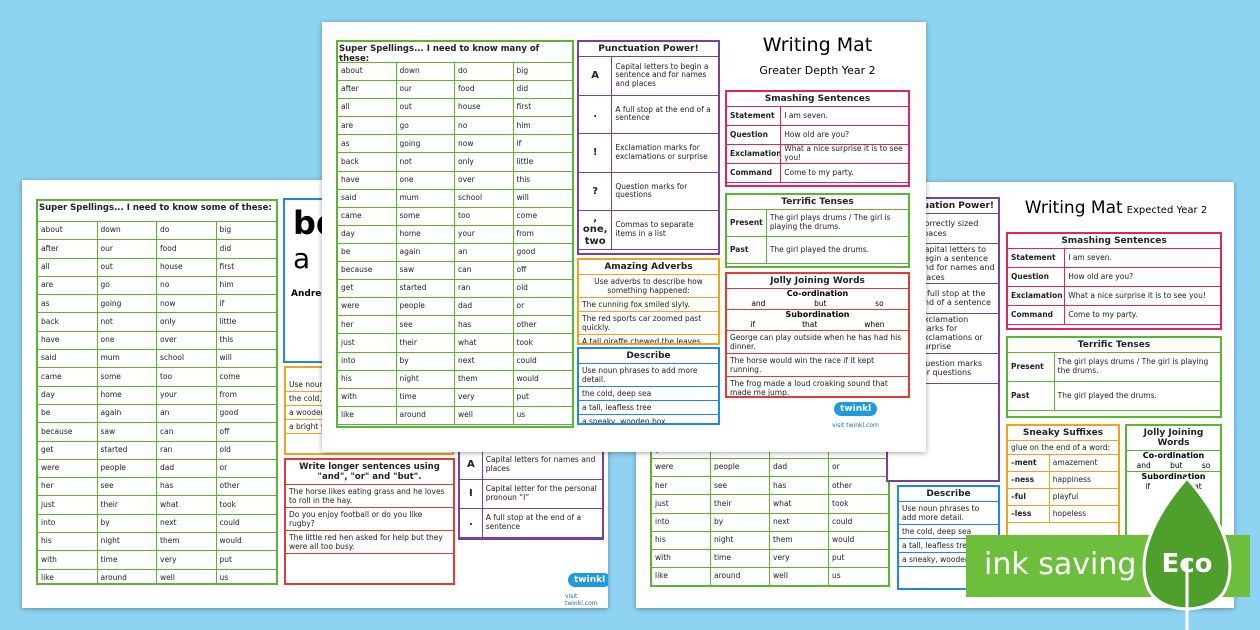  Describe the element at coordinates (187, 249) in the screenshot. I see `table-cell: food` at that location.